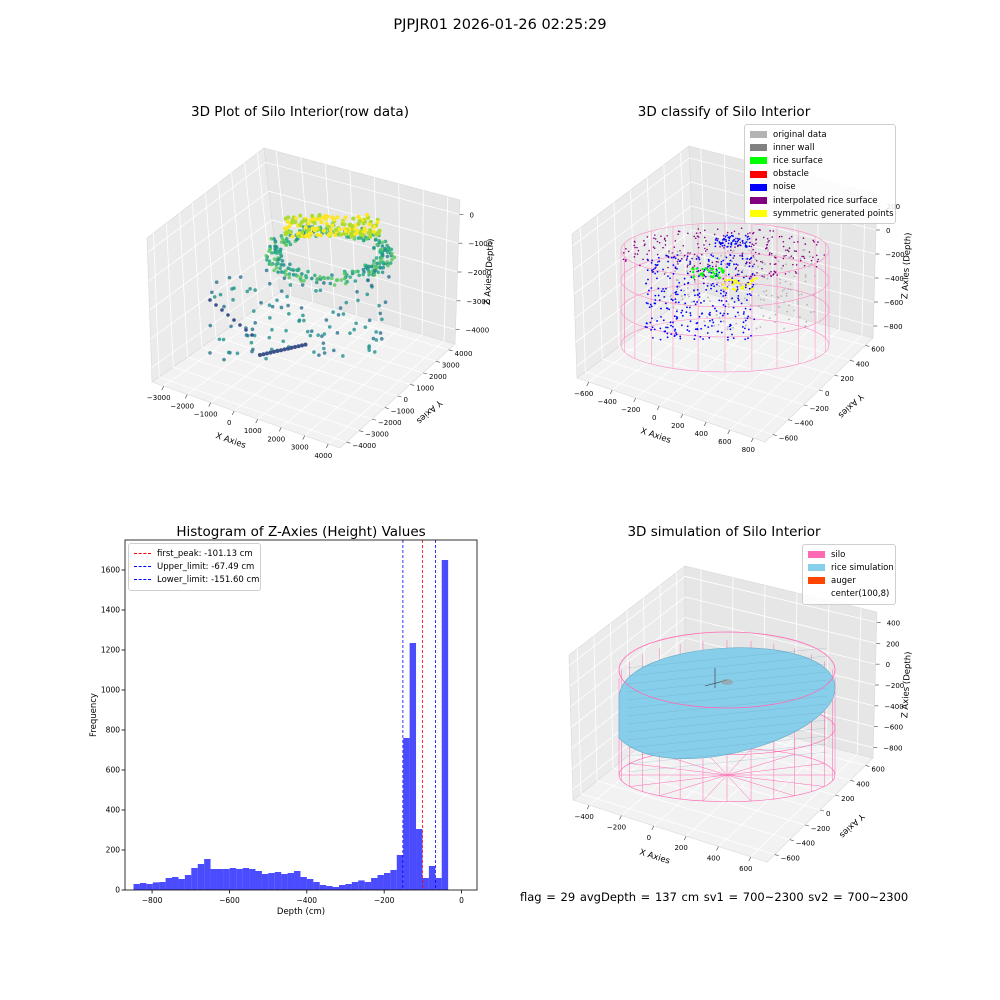 Image resolution: width=1000 pixels, height=1000 pixels. Describe the element at coordinates (693, 785) in the screenshot. I see `p4-silo-base-wire` at that location.